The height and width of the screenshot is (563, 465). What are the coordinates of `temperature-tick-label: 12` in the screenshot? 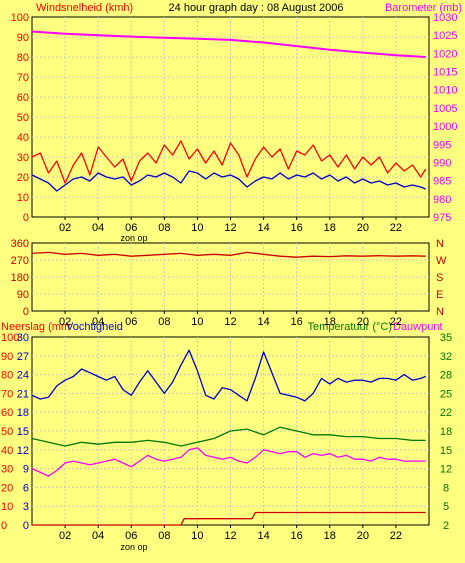 It's located at (446, 470).